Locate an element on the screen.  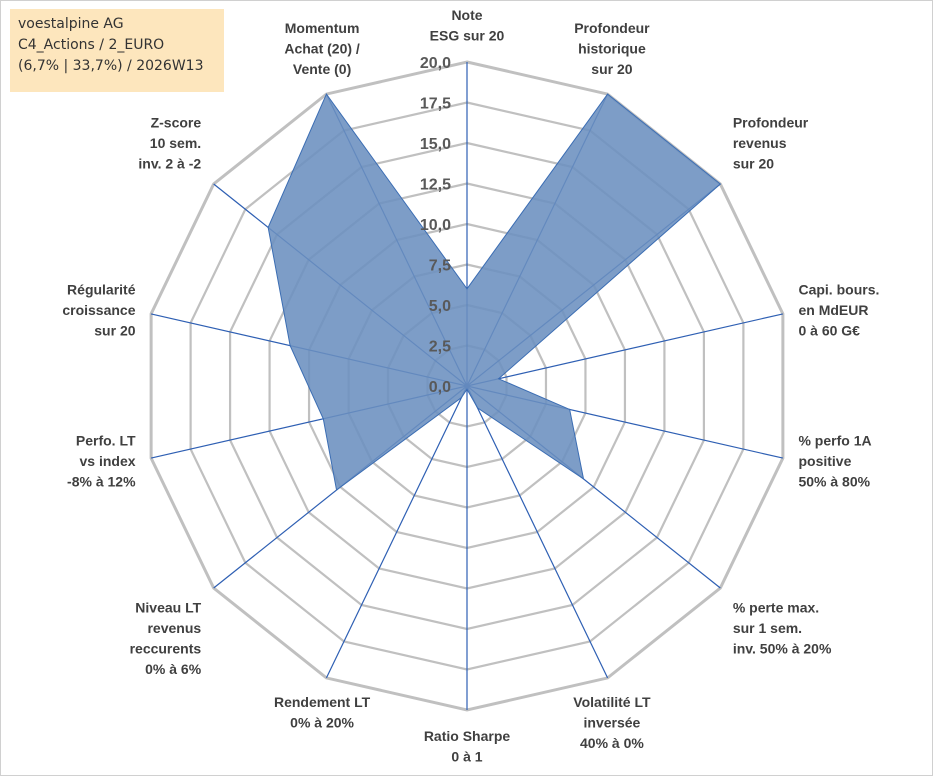
axis-label-4: % perfo 1A positive 50% à 80% is located at coordinates (834, 461).